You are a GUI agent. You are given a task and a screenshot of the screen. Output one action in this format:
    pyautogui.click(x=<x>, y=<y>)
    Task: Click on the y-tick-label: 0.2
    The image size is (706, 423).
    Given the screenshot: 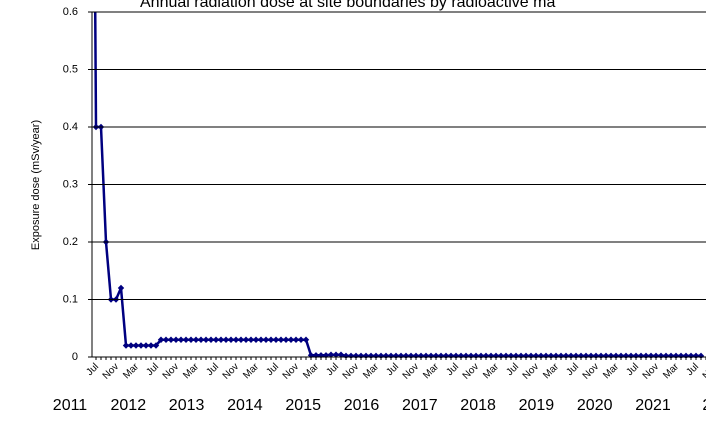 What is the action you would take?
    pyautogui.click(x=70, y=242)
    